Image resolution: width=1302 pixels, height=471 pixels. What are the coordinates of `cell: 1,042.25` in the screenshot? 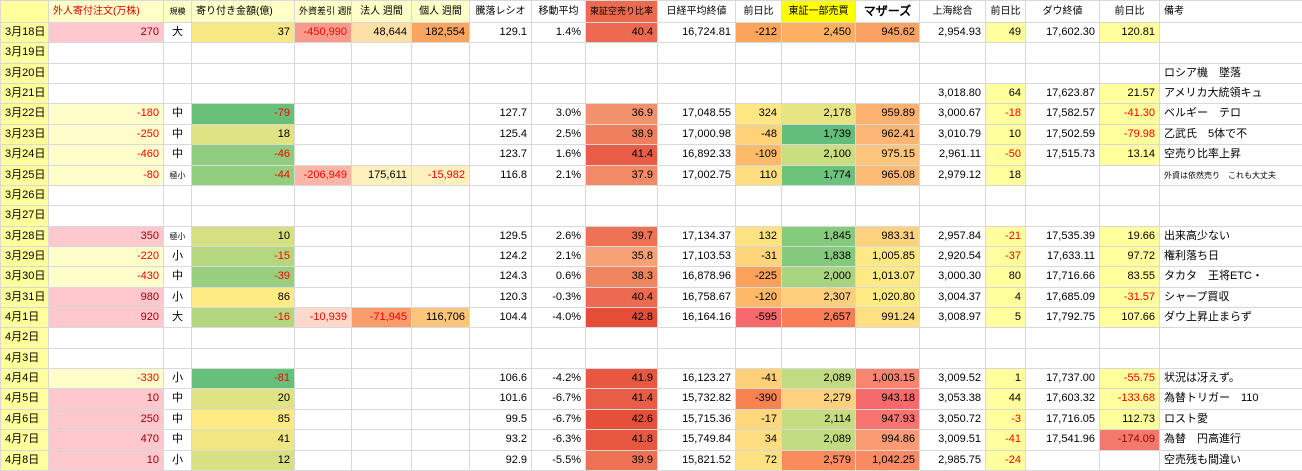 It's located at (888, 460).